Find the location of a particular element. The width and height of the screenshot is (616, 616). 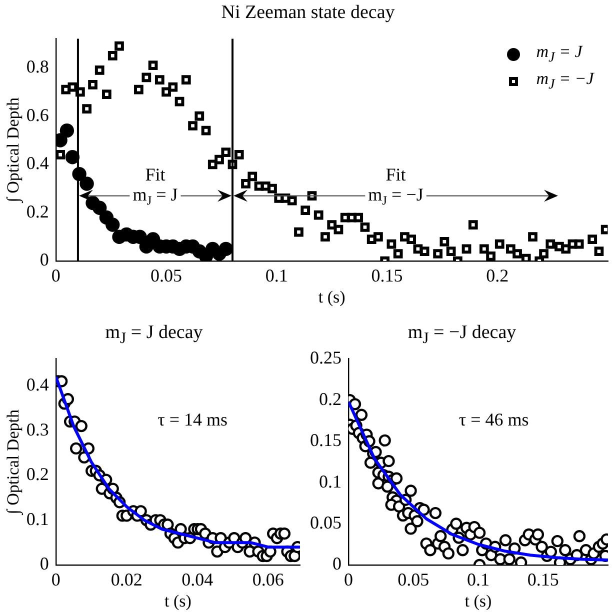

x-tick-label: 0.04 is located at coordinates (198, 580).